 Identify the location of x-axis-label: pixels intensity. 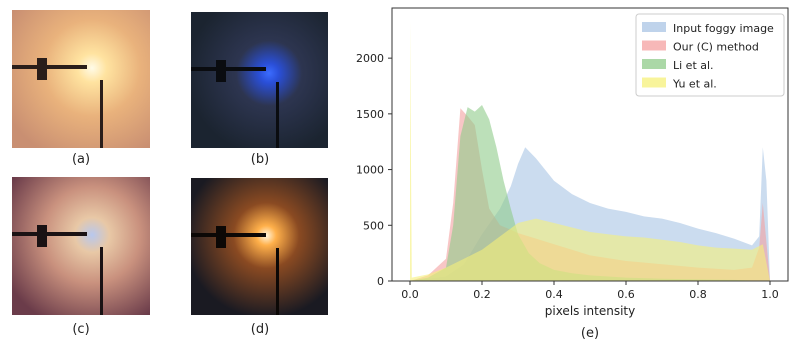
(590, 311).